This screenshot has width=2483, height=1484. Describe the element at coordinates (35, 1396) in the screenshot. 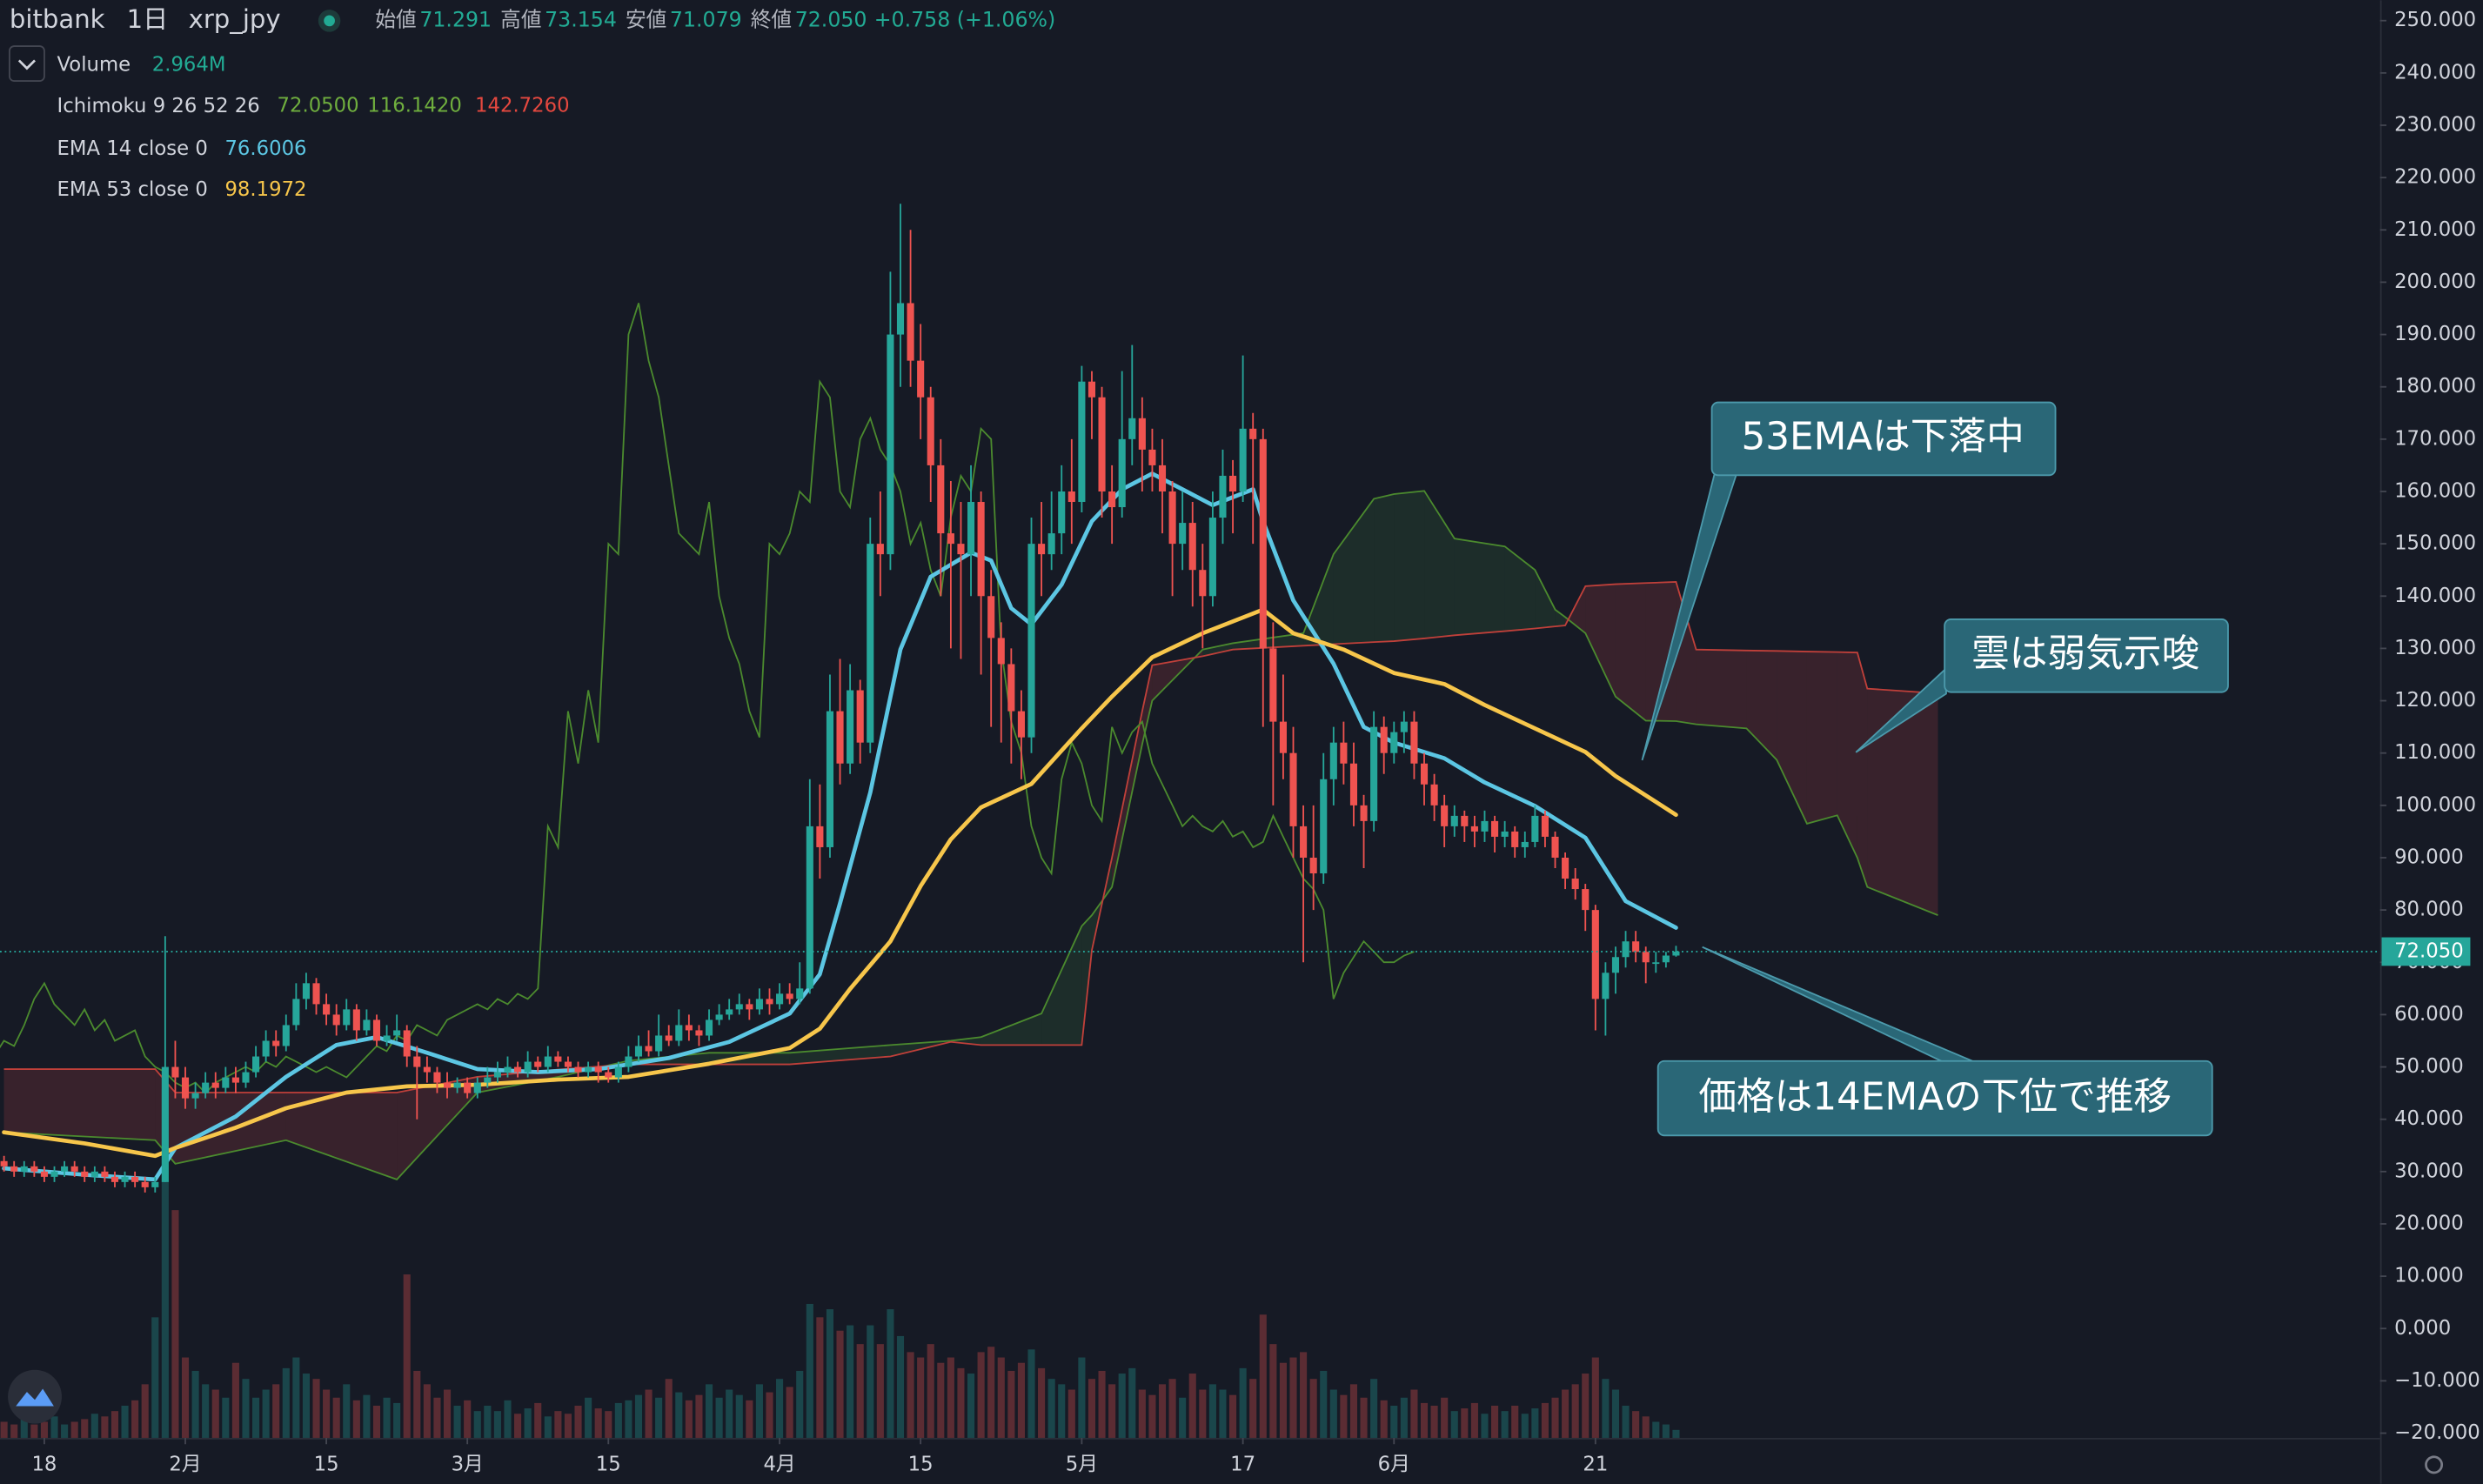

I see `logo` at that location.